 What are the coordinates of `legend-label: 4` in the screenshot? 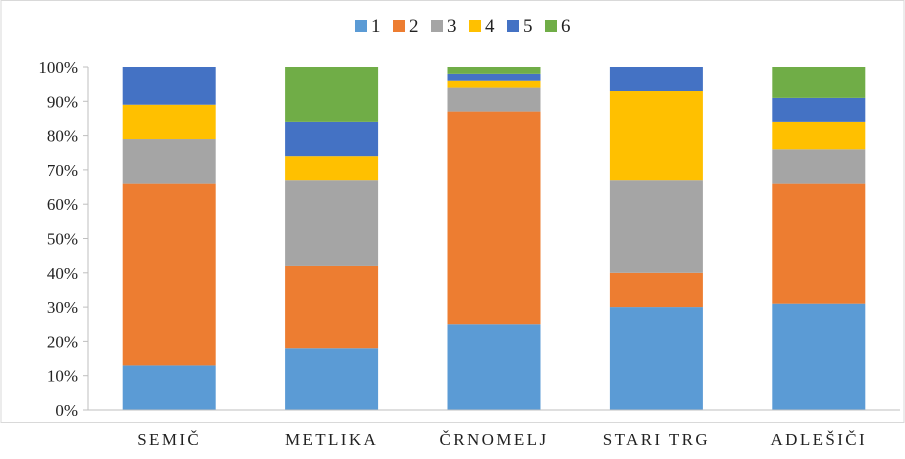 It's located at (490, 26).